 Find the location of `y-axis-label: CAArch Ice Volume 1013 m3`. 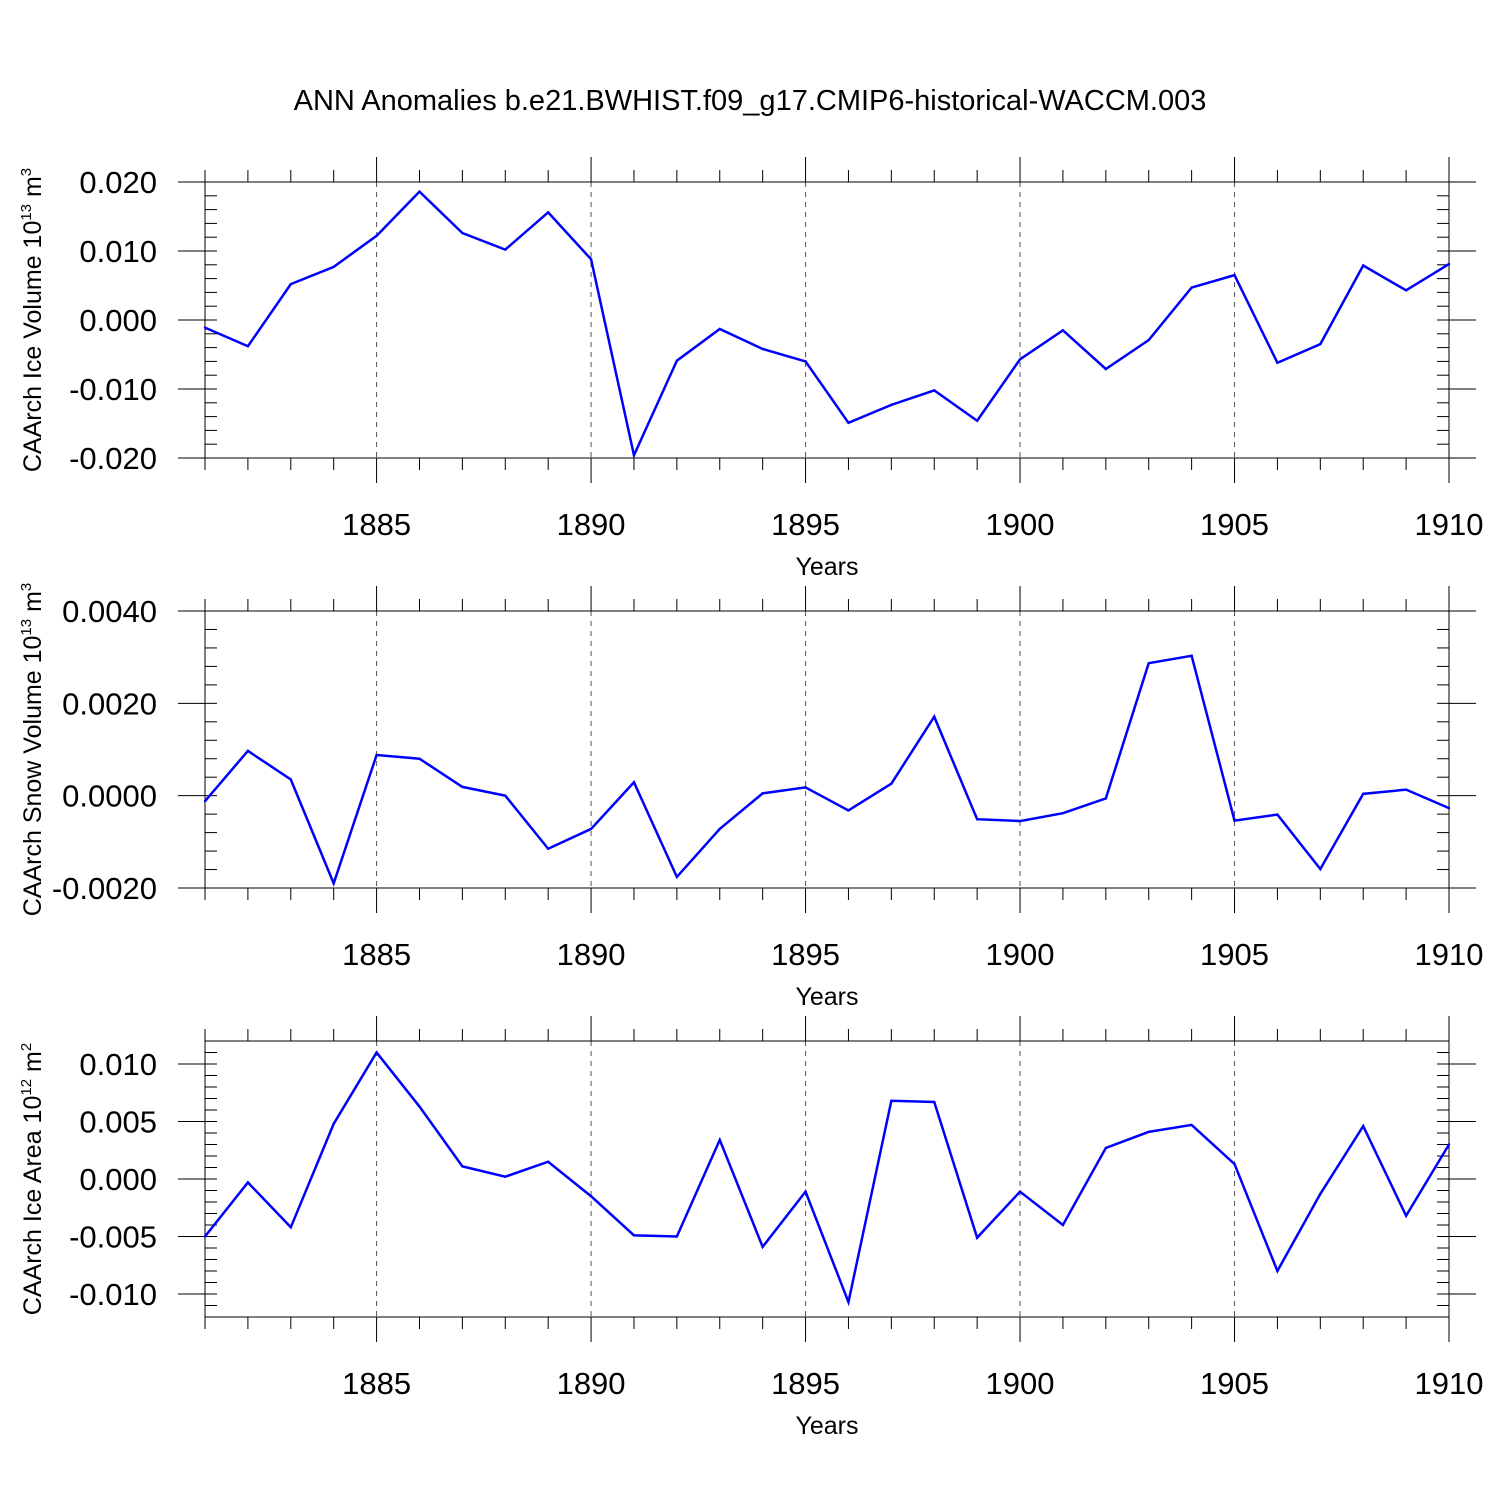

y-axis-label: CAArch Ice Volume 1013 m3 is located at coordinates (32, 320).